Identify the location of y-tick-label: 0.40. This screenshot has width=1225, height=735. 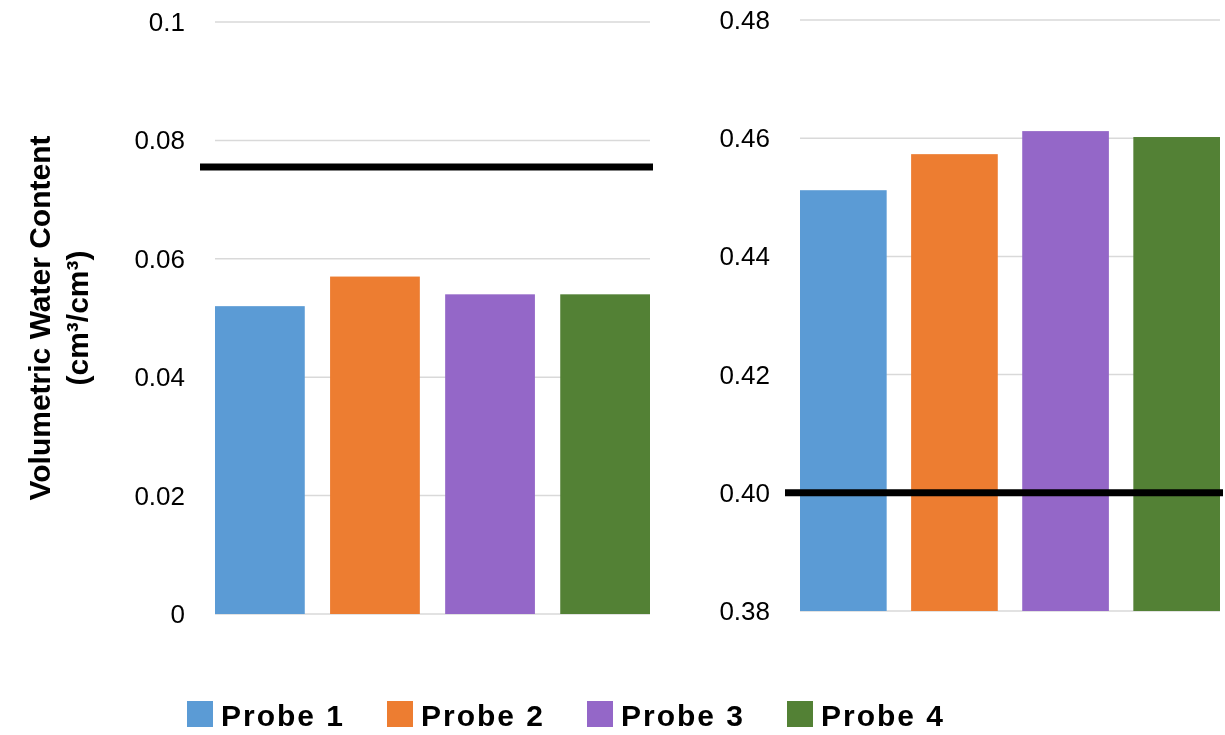
(744, 492).